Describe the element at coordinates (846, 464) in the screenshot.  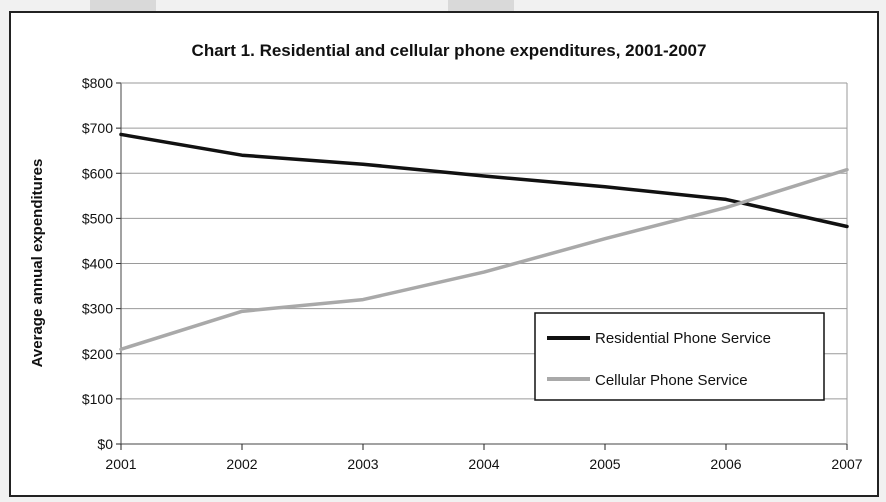
I see `x-tick-label: 2007` at that location.